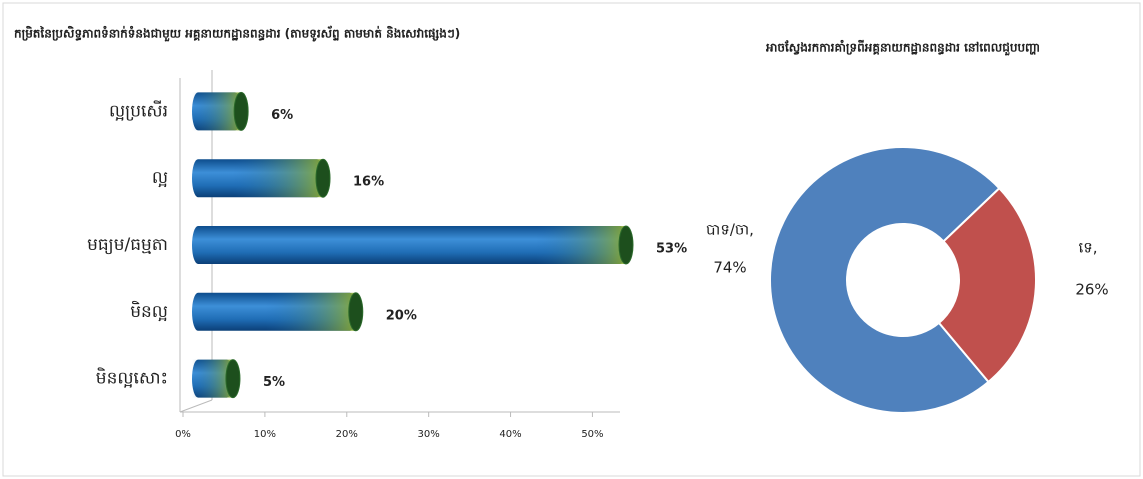 Image resolution: width=1143 pixels, height=479 pixels. I want to click on y-tick-label: ល្អ, so click(160, 178).